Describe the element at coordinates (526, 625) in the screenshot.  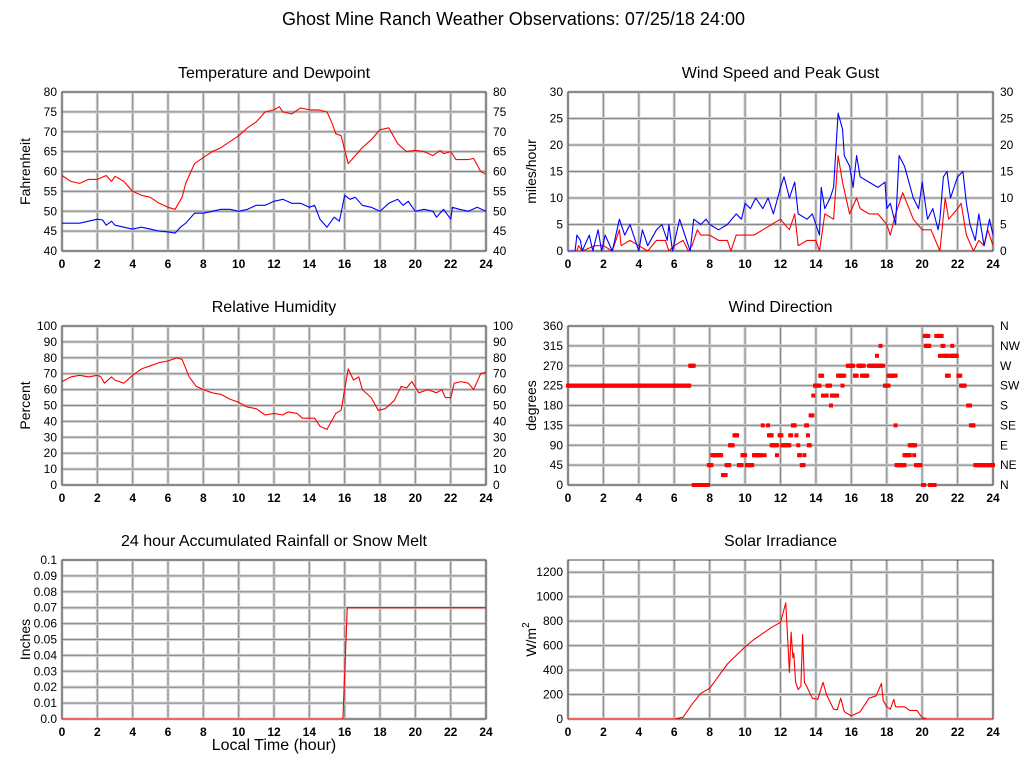
I see `y-axis-label-superscript: 2` at that location.